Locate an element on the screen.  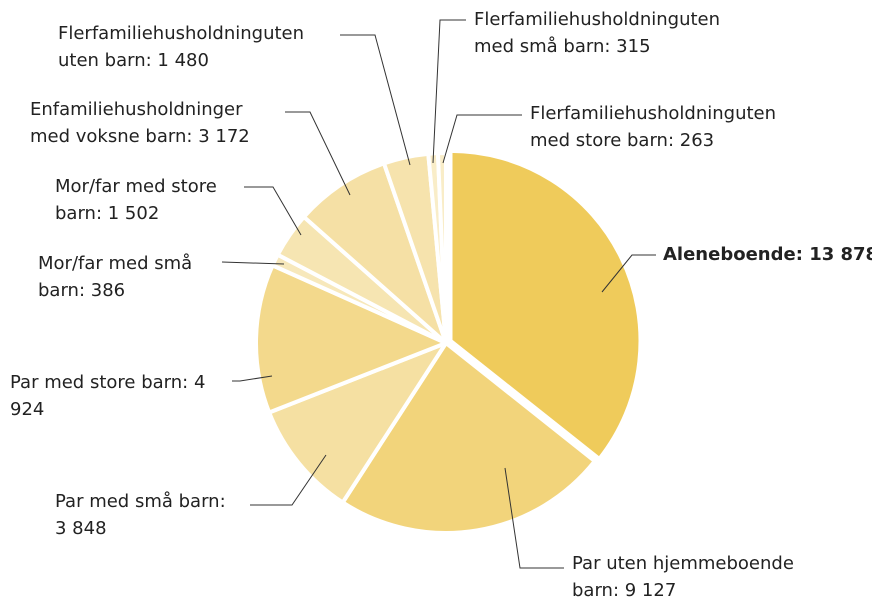
slice-label: Par med store barn: 4 924 is located at coordinates (110, 396).